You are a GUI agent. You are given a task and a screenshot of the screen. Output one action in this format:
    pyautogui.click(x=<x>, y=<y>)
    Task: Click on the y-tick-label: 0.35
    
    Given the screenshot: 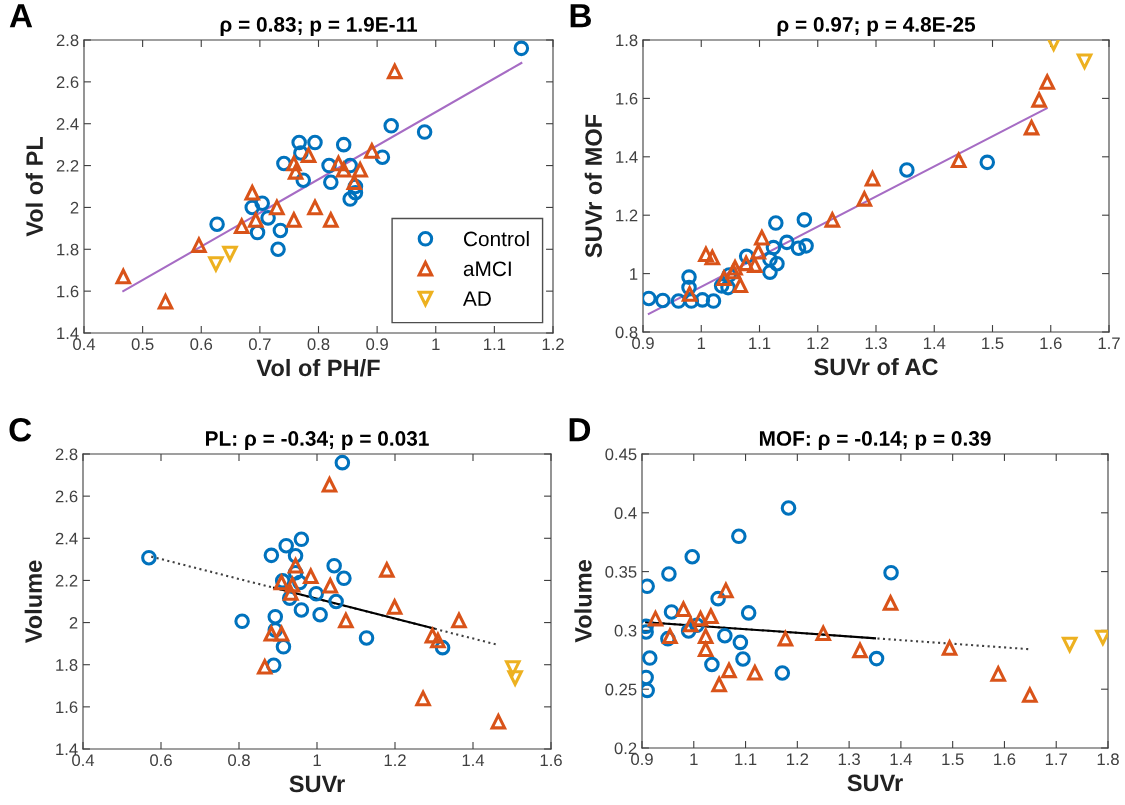 What is the action you would take?
    pyautogui.click(x=621, y=572)
    